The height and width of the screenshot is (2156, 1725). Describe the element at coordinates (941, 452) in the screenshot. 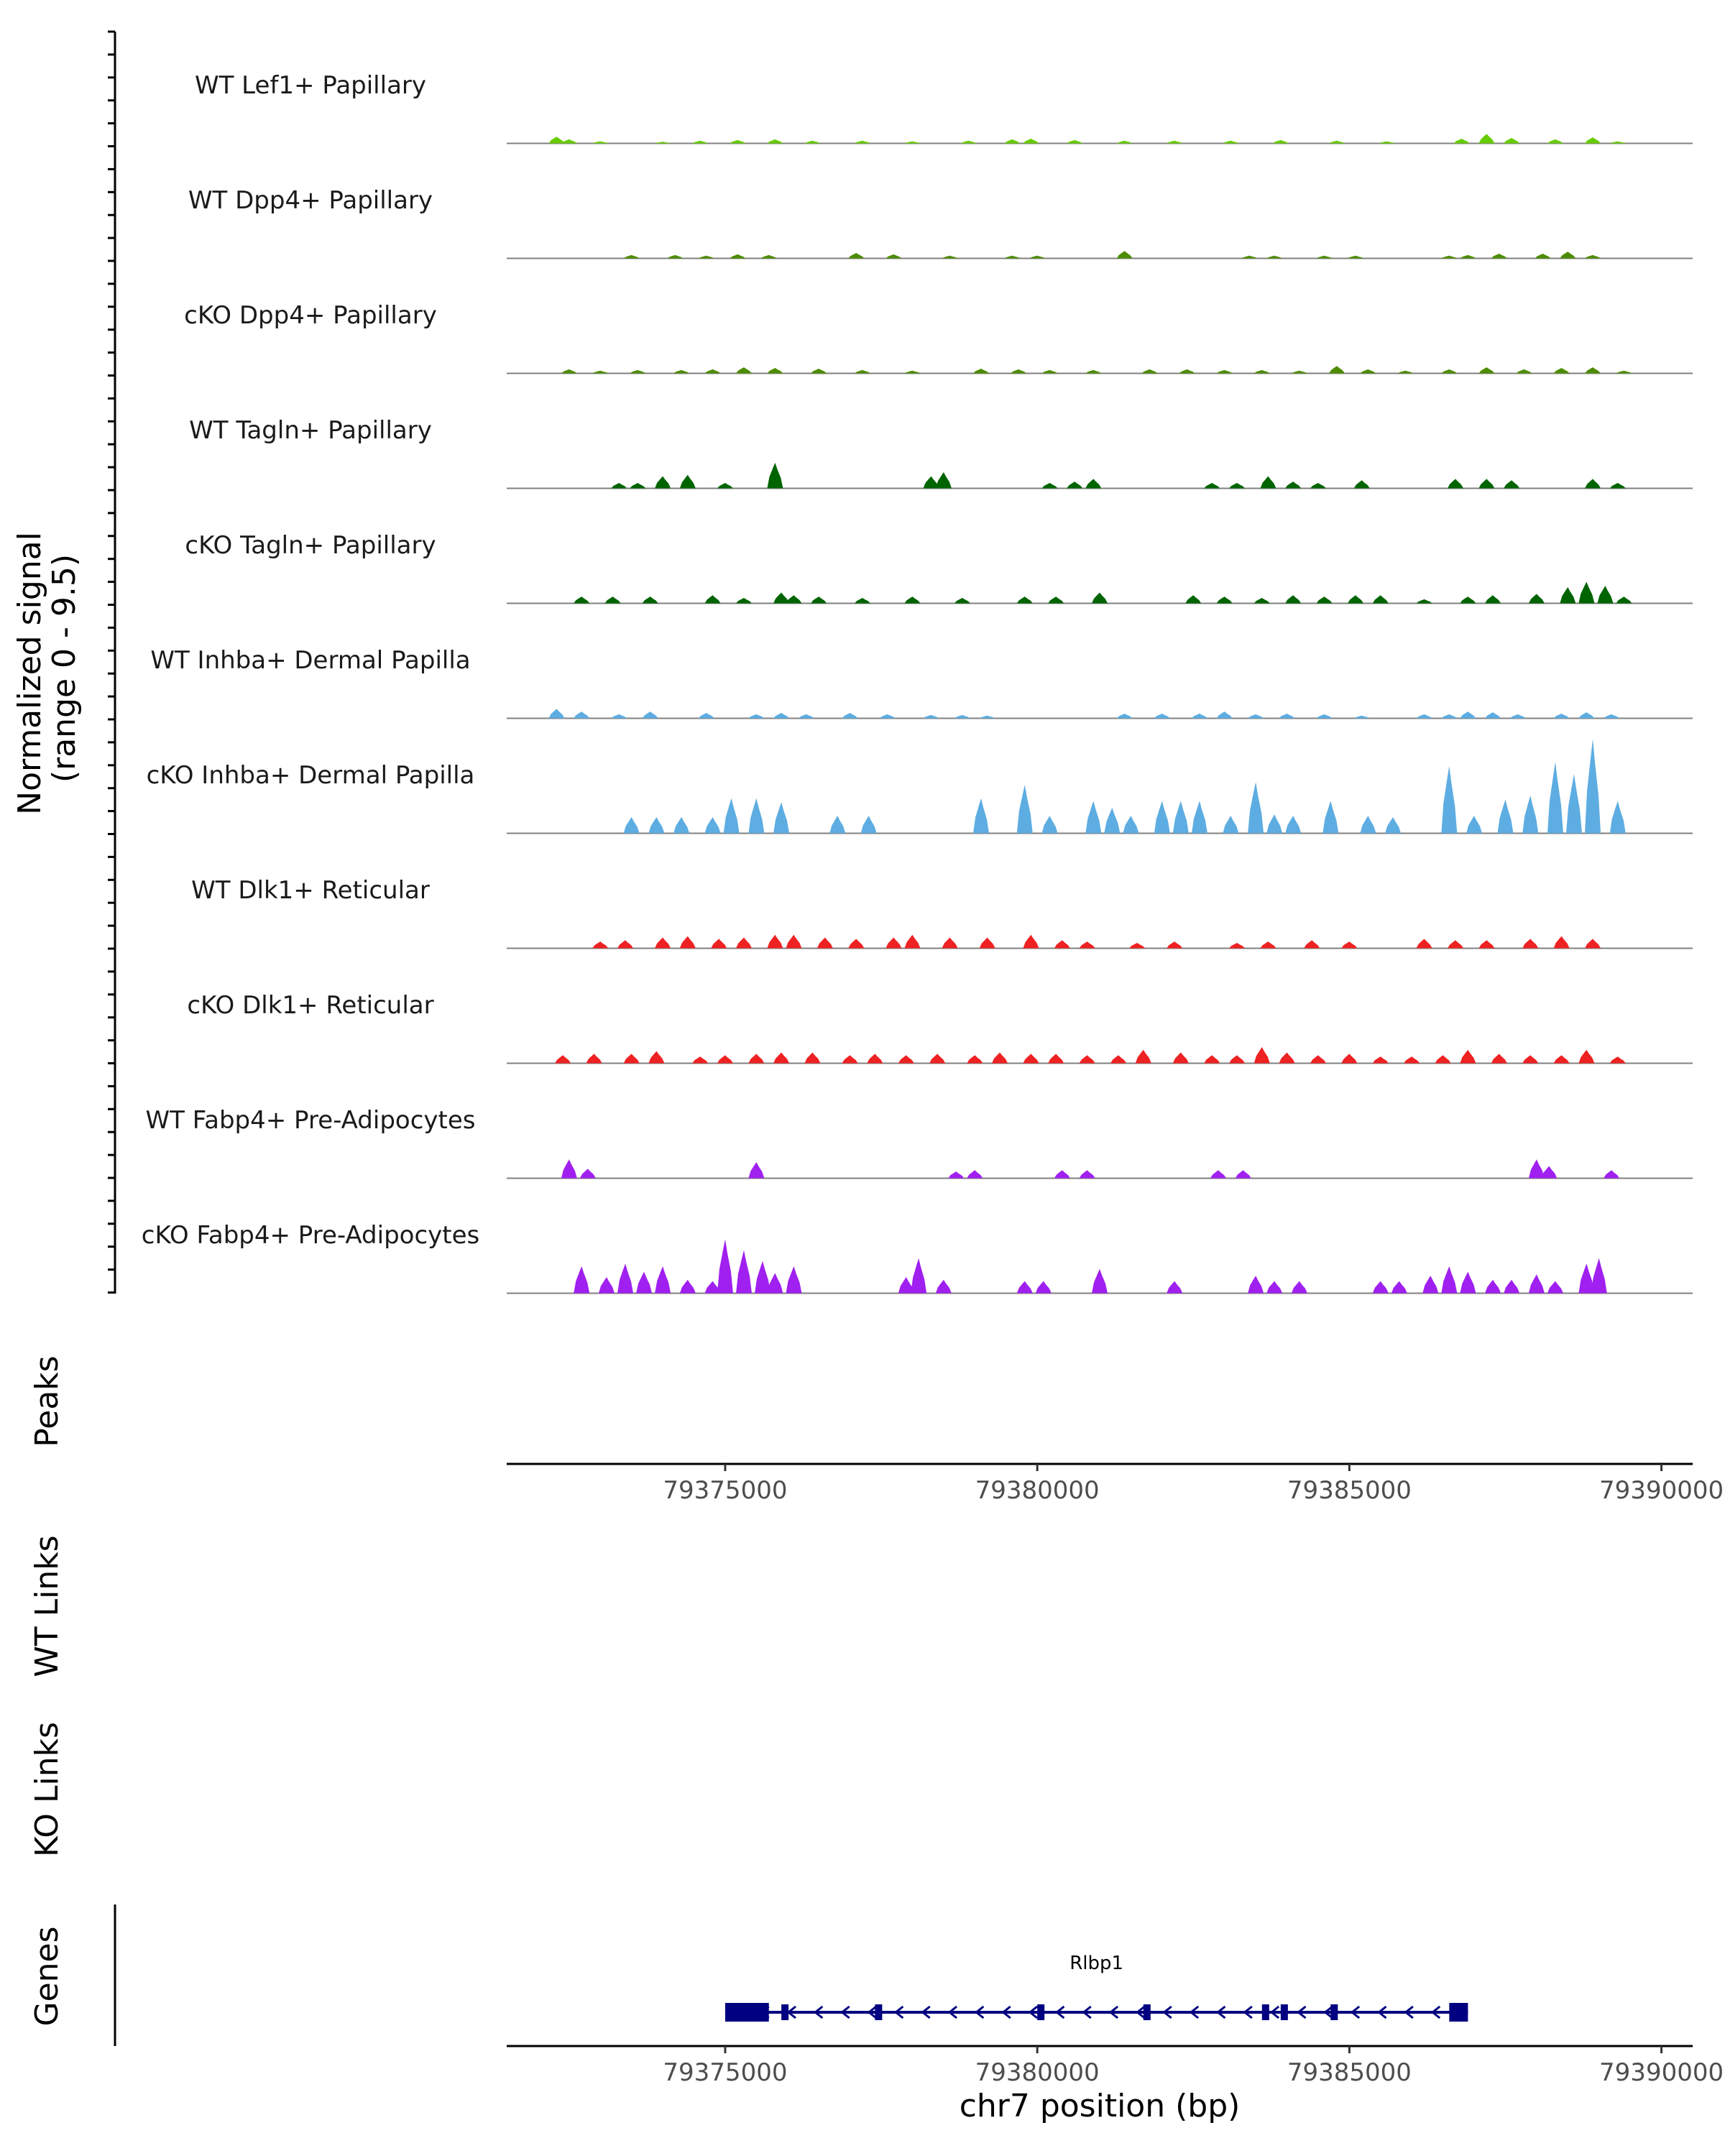

I see `coverage-track: WT Tagln+ Papillary` at that location.